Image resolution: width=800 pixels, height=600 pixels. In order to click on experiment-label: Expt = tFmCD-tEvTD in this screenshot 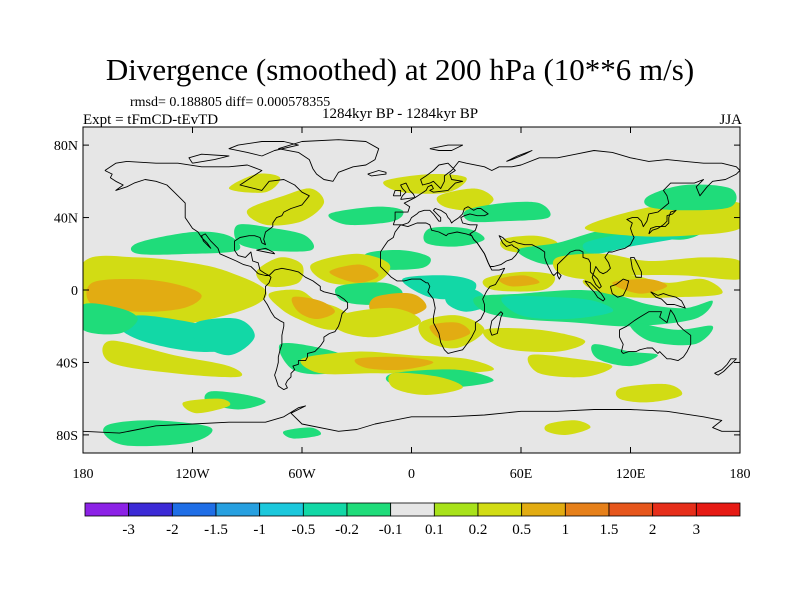, I will do `click(151, 120)`.